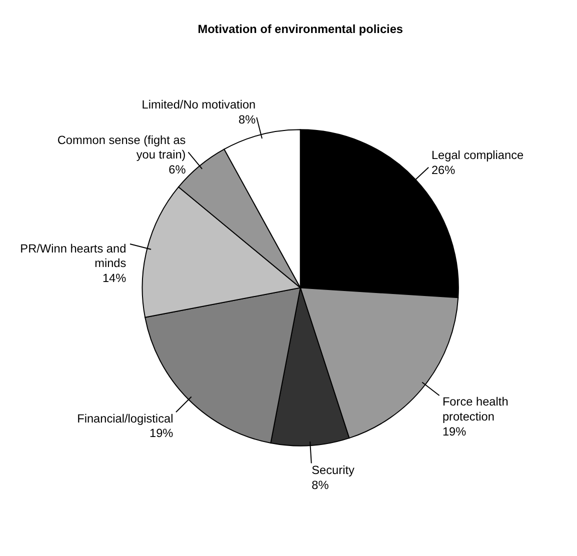  Describe the element at coordinates (333, 470) in the screenshot. I see `slice-label: Security` at that location.